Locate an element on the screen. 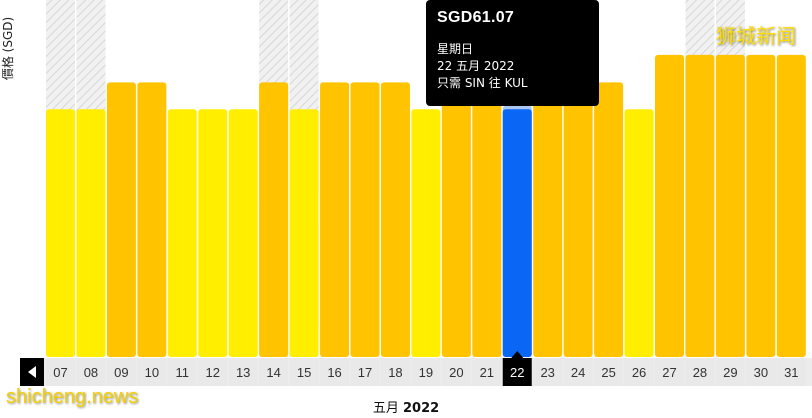  y-axis-label: 價格 (SGD) is located at coordinates (11, 49).